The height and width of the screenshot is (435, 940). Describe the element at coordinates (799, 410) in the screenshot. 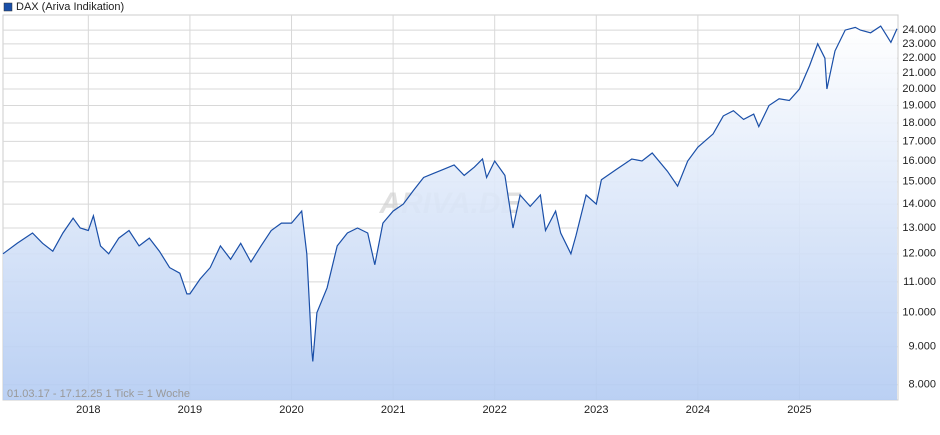

I see `x-tick-label: 2025` at that location.